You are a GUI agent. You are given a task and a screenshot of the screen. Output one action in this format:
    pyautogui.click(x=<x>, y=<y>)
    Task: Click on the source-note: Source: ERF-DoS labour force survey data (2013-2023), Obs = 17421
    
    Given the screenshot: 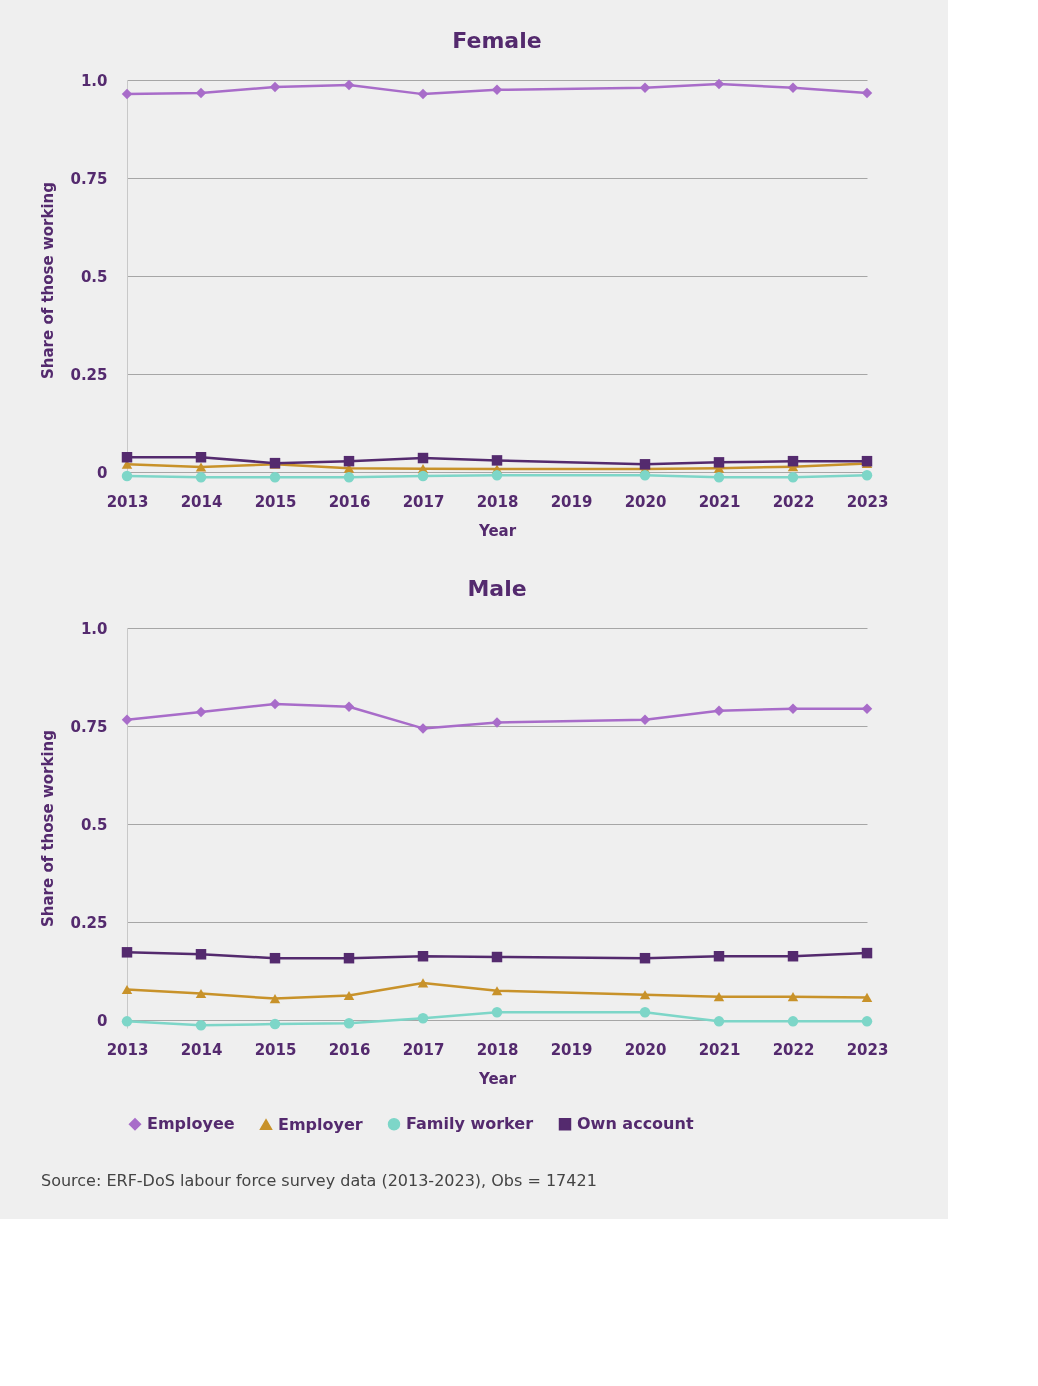 What is the action you would take?
    pyautogui.click(x=318, y=1180)
    